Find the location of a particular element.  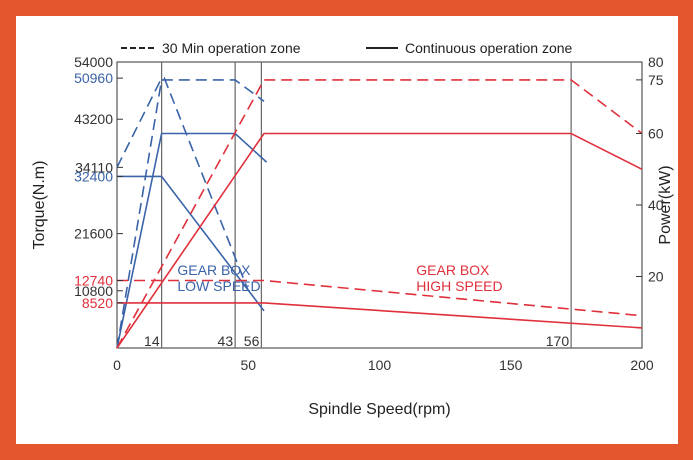

left-axis-tick-label: 8520 is located at coordinates (97, 303).